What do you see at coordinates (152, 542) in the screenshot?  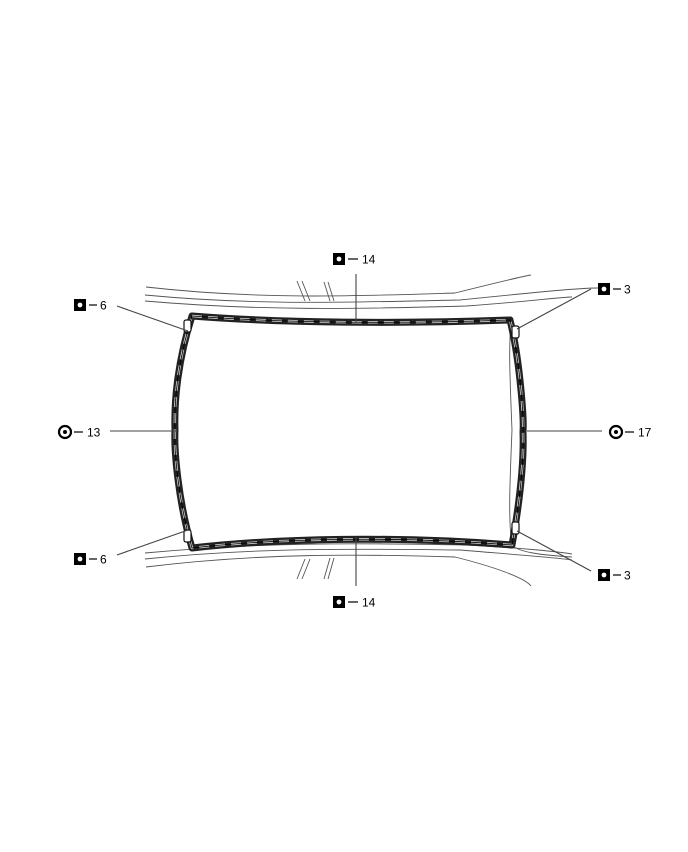 I see `leader-bottom-left` at bounding box center [152, 542].